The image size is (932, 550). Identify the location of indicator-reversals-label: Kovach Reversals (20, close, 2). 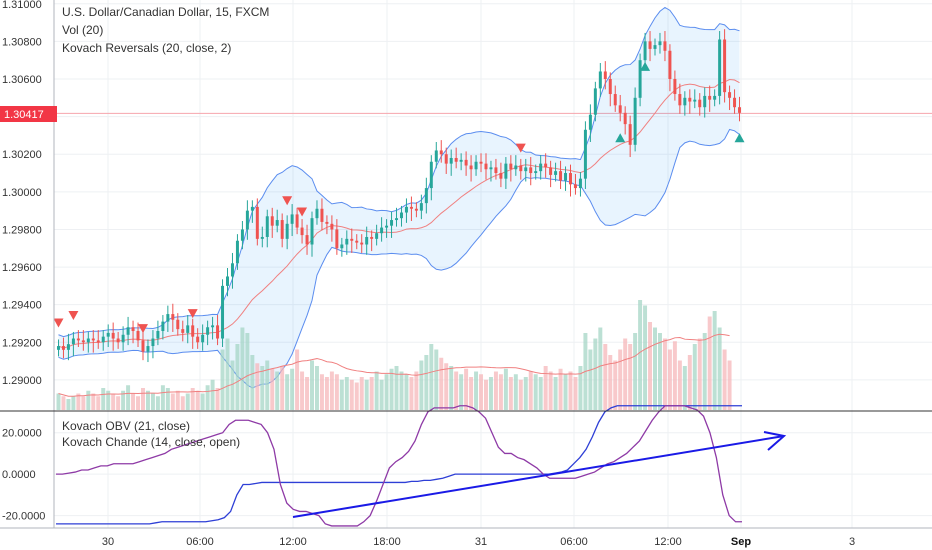
(146, 48).